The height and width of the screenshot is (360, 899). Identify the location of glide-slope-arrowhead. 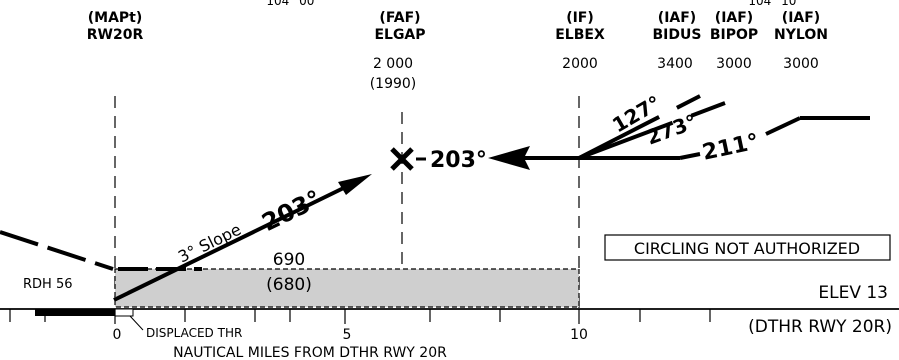
(355, 184).